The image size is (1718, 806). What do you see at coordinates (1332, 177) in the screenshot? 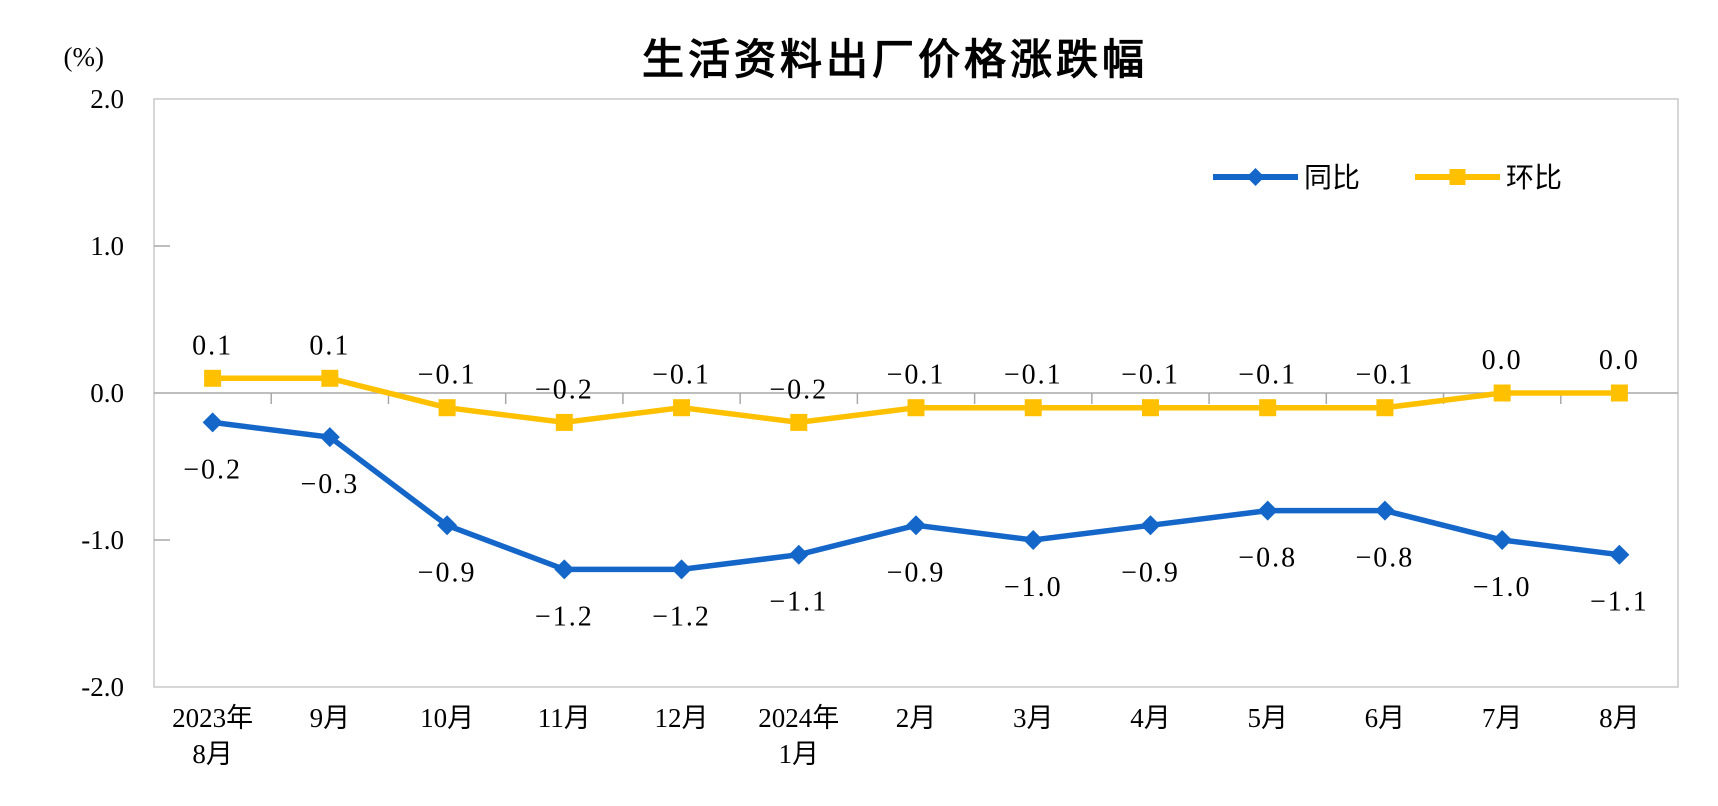
I see `legend-label-同比: 同比` at bounding box center [1332, 177].